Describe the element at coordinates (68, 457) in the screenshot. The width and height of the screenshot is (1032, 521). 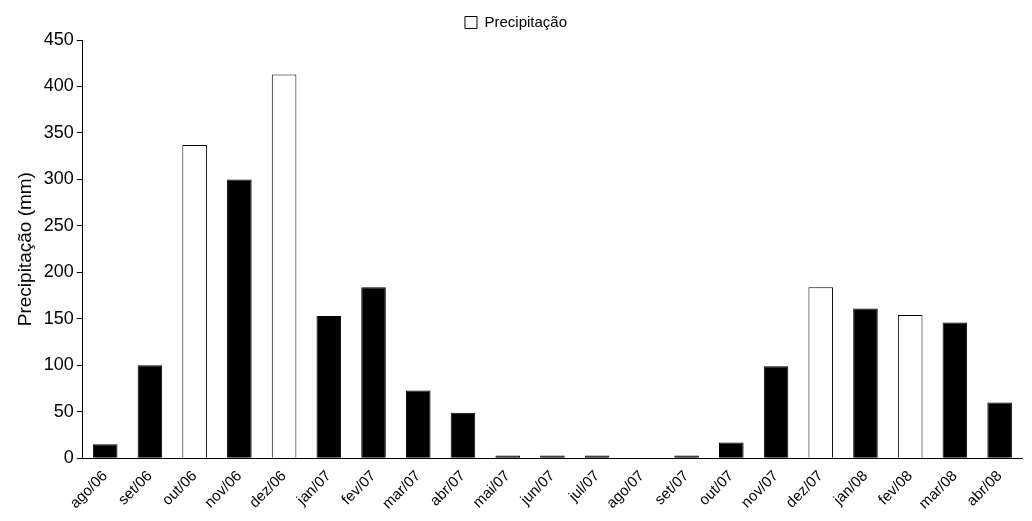
I see `y-tick-label: 0` at that location.